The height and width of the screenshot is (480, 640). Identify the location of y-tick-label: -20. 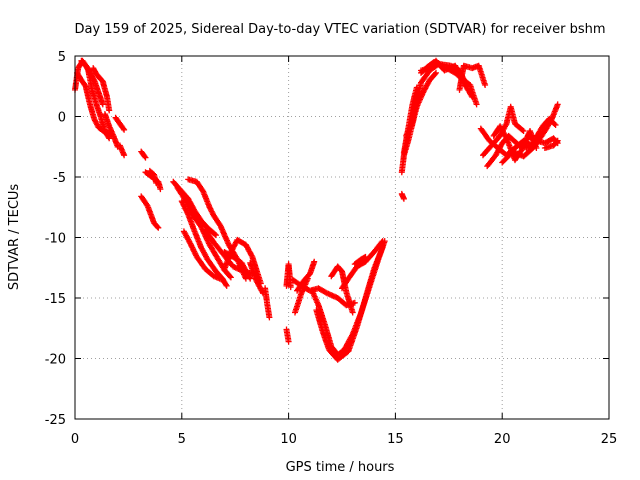
(55, 360).